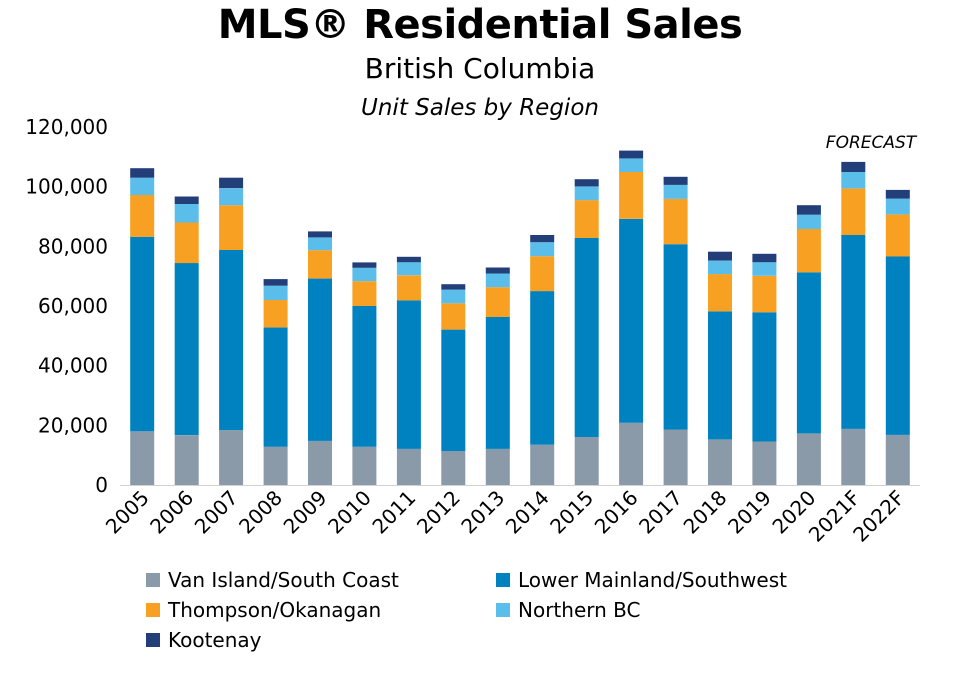 This screenshot has width=960, height=675. I want to click on x-tick-label: 2006, so click(171, 512).